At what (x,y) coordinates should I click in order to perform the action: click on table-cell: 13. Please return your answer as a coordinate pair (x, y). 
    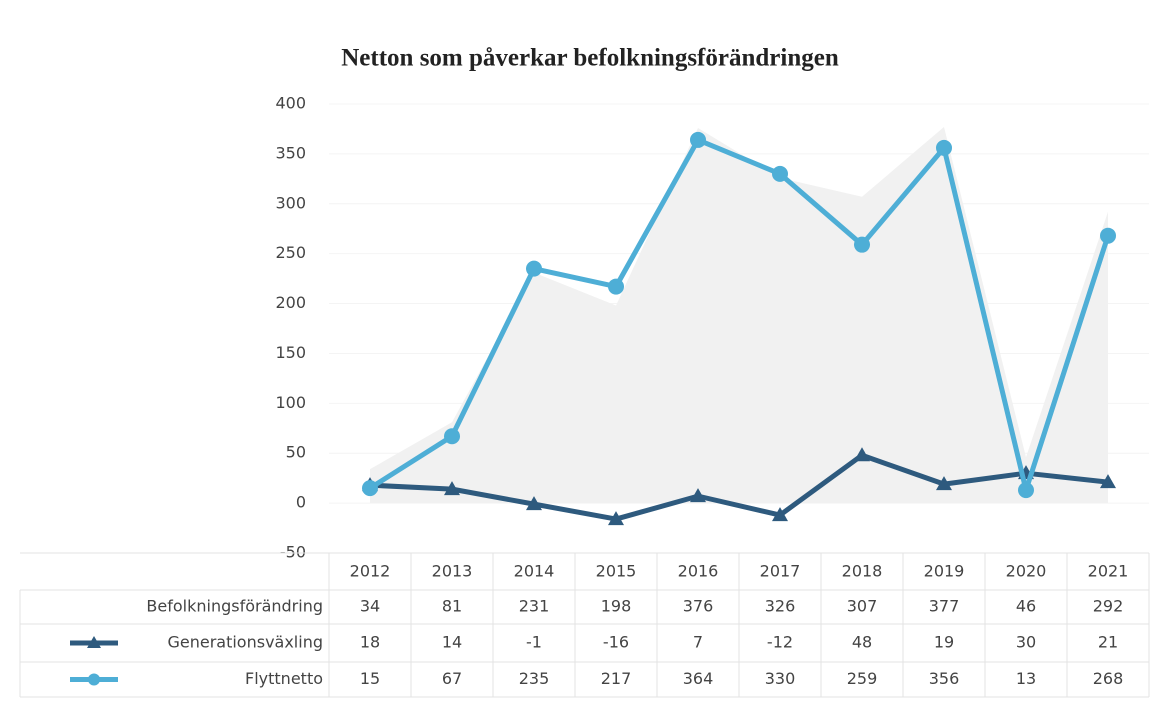
    Looking at the image, I should click on (1026, 678).